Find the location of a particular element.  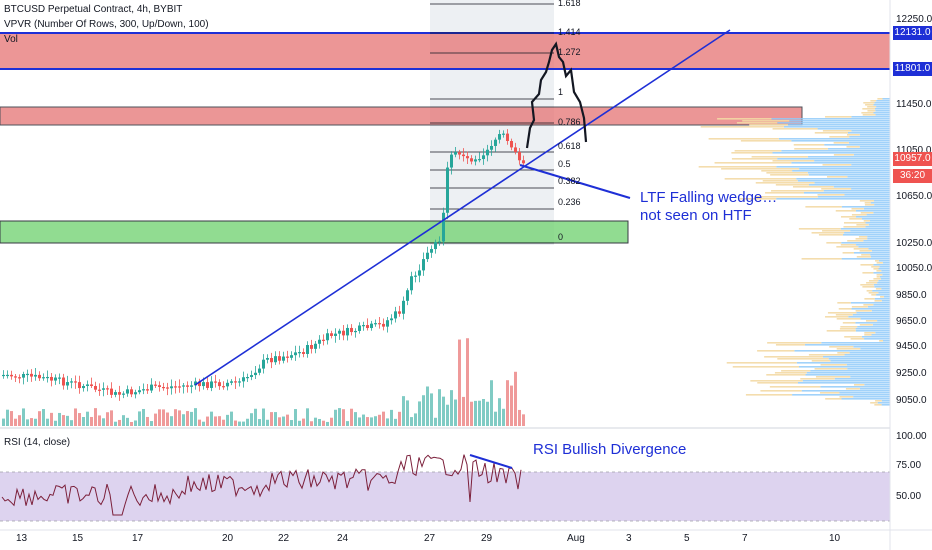

time-tick-label: Aug is located at coordinates (576, 538).